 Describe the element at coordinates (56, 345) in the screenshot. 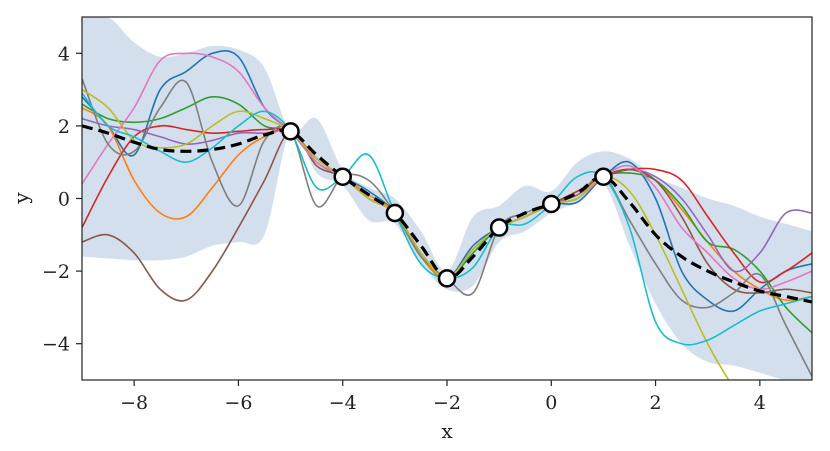

I see `y-tick-label: −4` at that location.